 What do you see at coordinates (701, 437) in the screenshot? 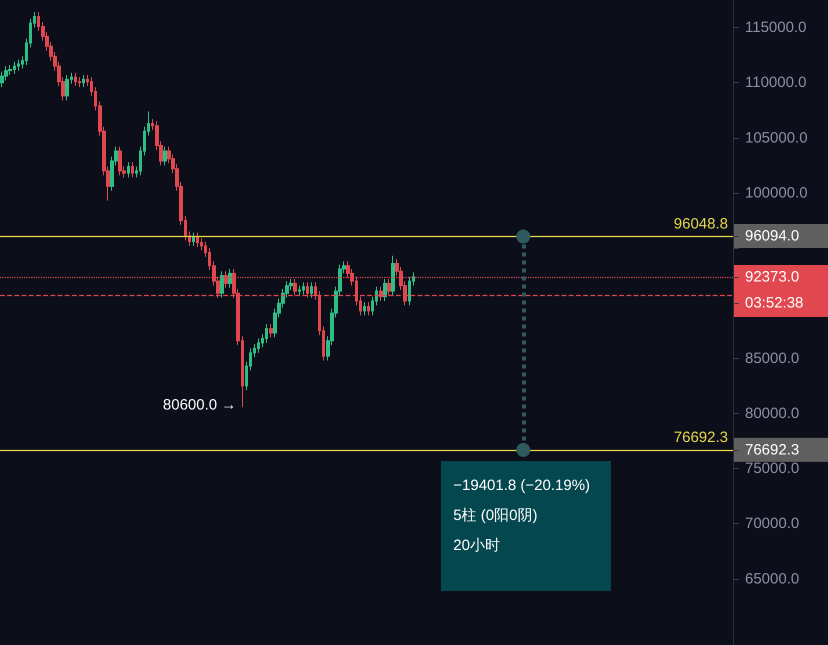
I see `ref-line-label: 76692.3` at bounding box center [701, 437].